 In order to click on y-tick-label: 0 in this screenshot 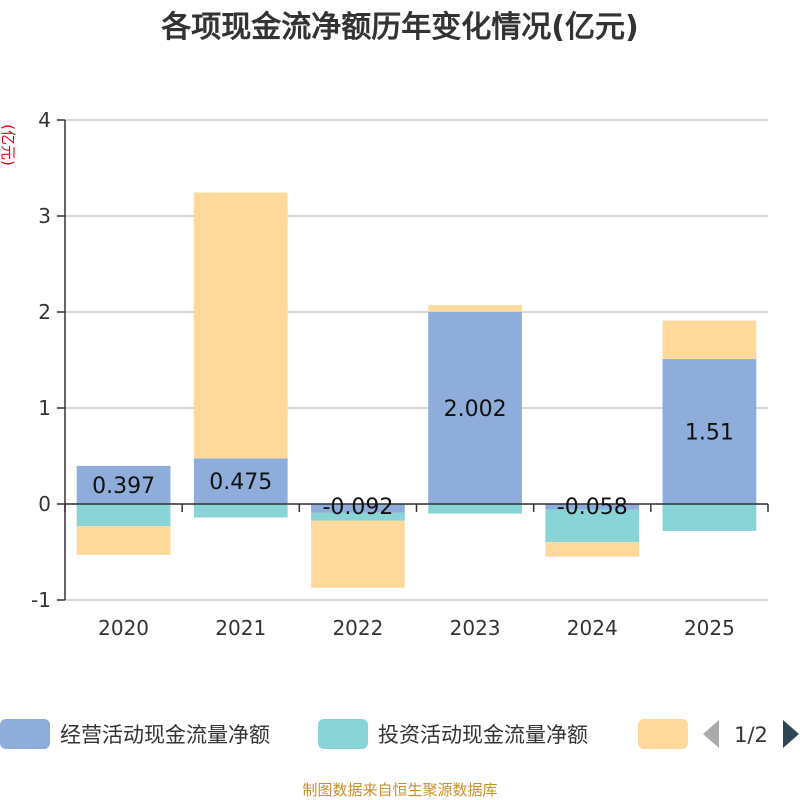, I will do `click(44, 504)`.